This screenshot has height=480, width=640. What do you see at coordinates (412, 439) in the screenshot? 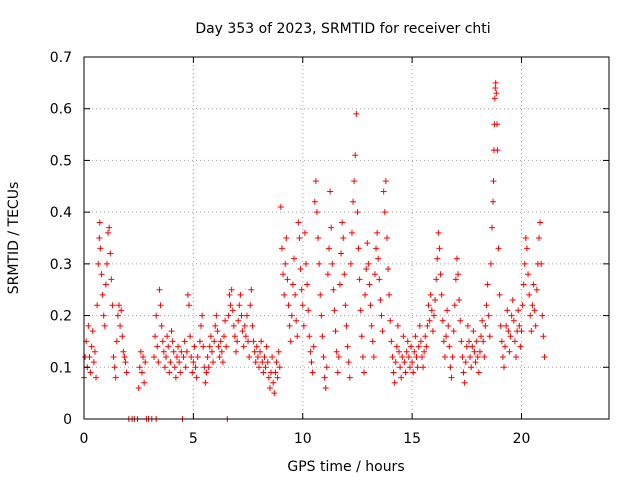
I see `x-tick-label: 15` at bounding box center [412, 439].